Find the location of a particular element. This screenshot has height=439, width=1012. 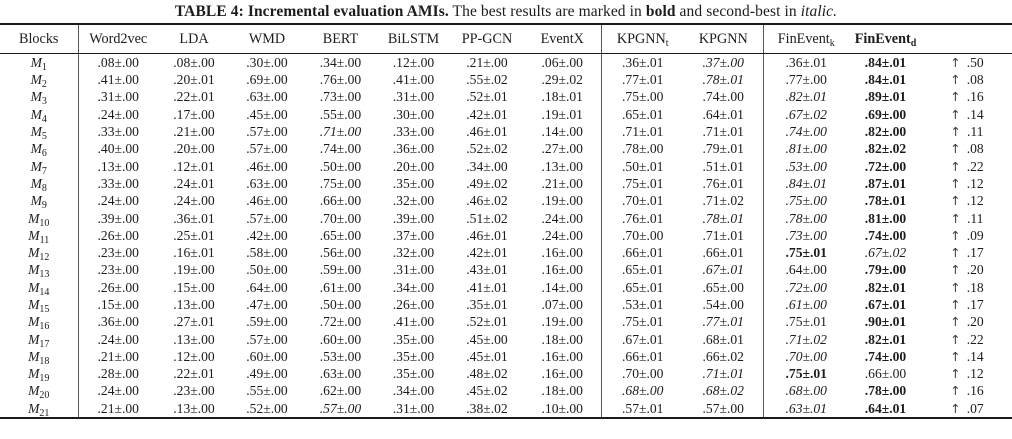

ami-cell: .77±.00 is located at coordinates (806, 80).